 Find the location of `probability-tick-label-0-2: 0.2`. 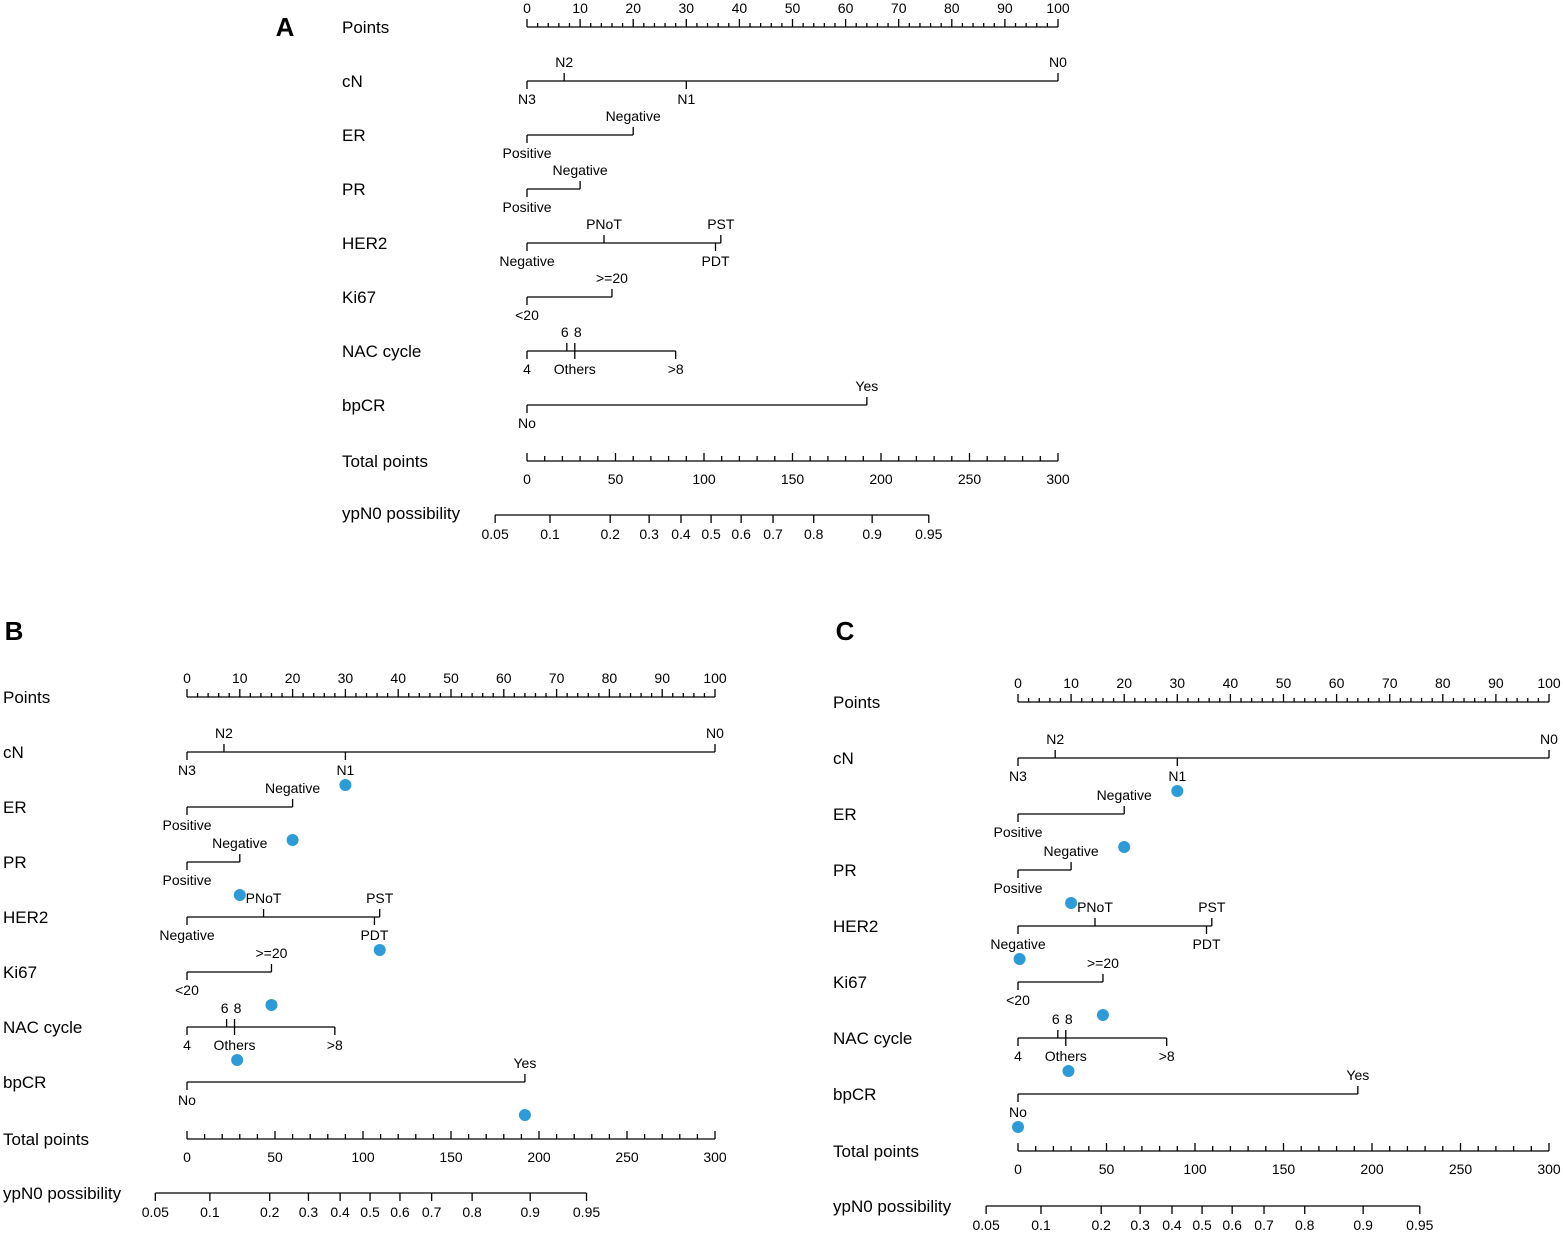

probability-tick-label-0-2: 0.2 is located at coordinates (1101, 1225).